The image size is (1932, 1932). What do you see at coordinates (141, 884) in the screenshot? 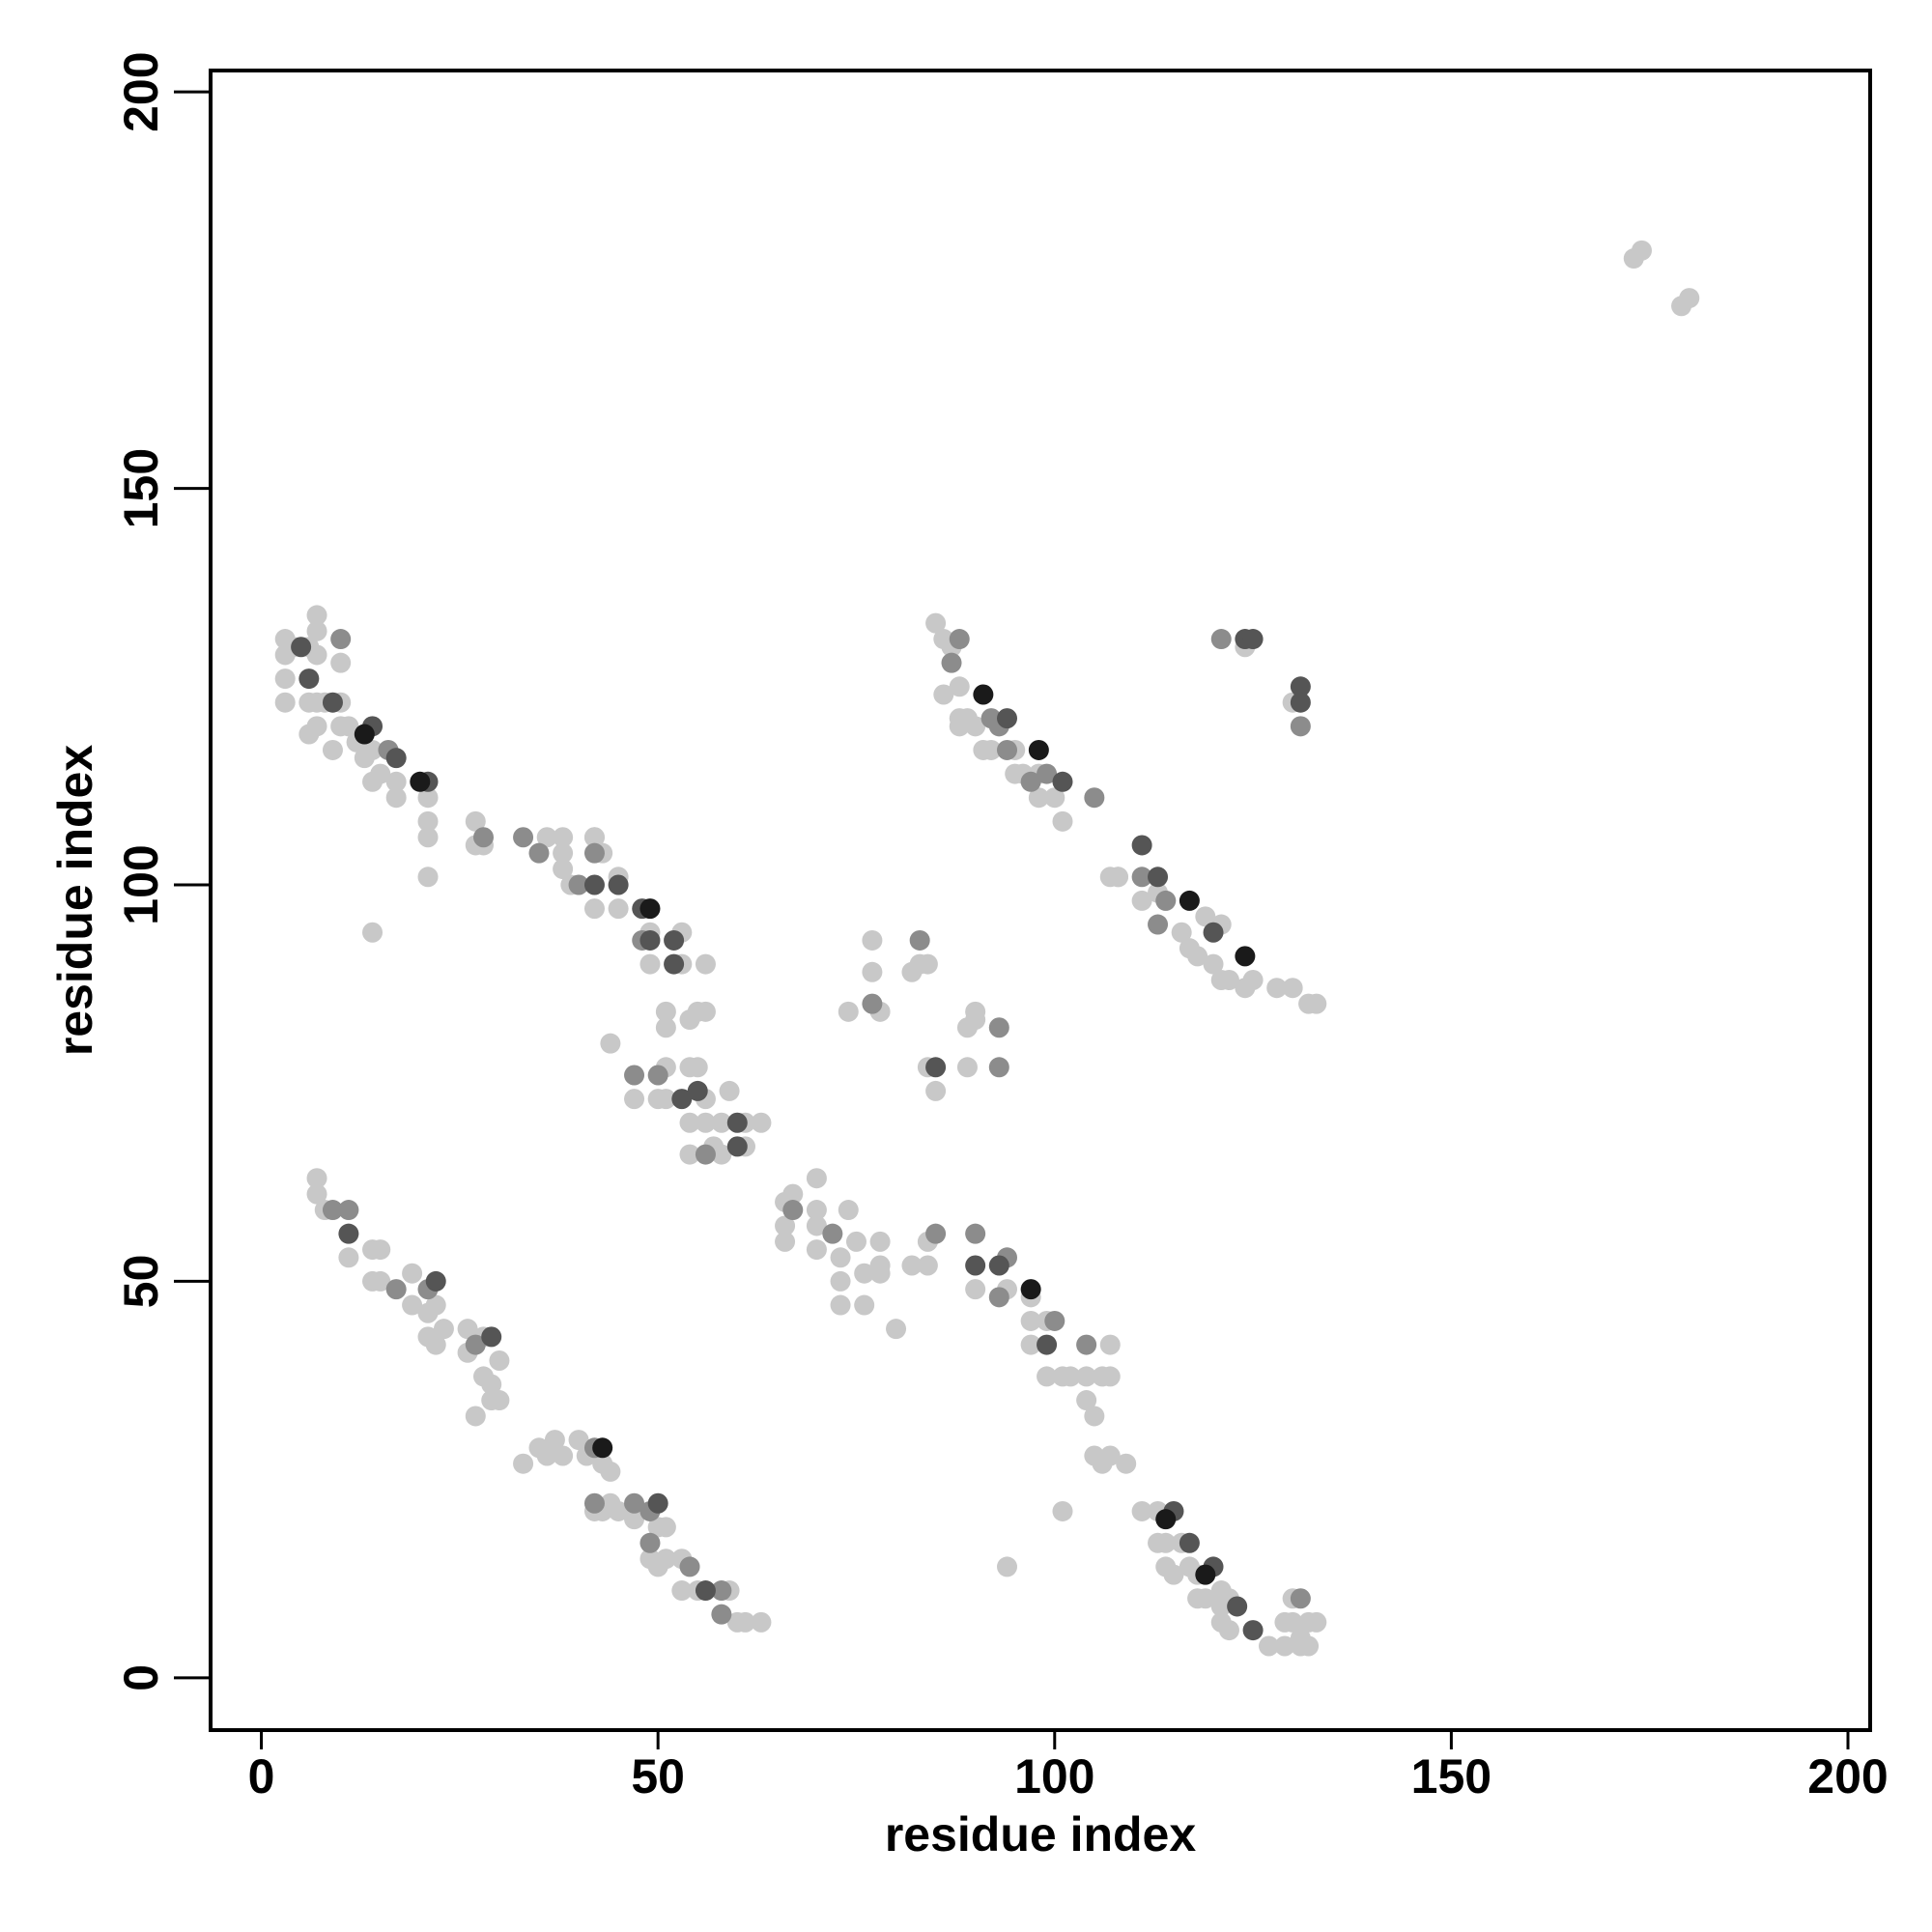
I see `y-tick-label: 100` at bounding box center [141, 884].